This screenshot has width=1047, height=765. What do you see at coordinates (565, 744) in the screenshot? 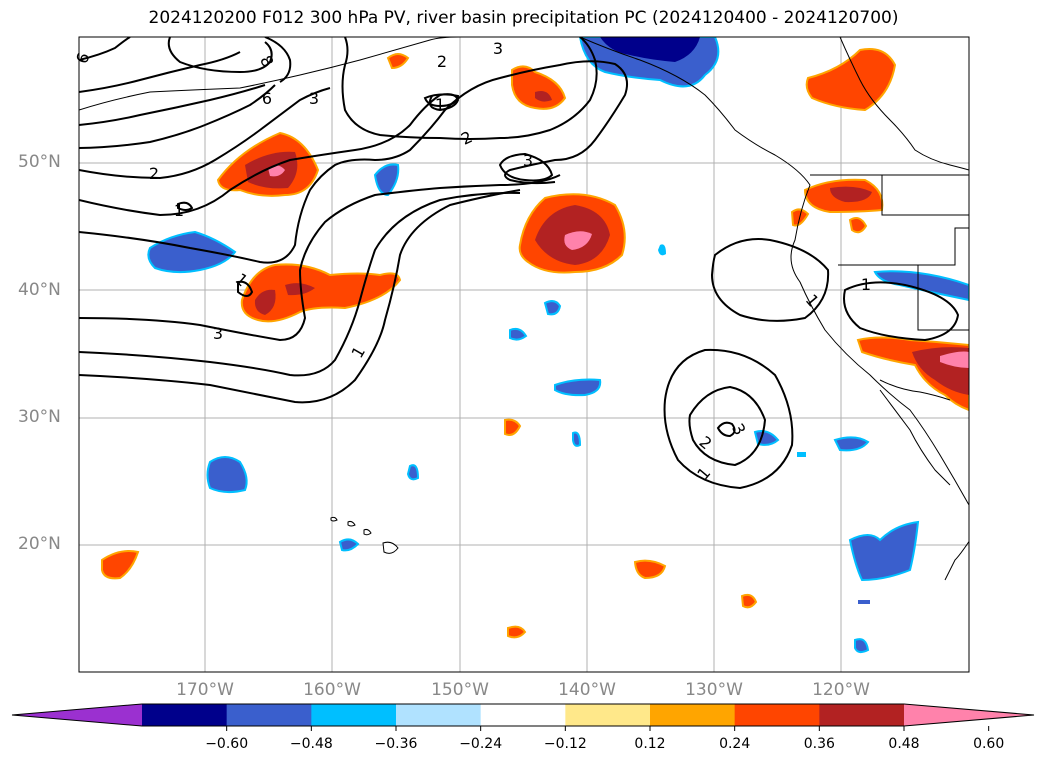
I see `colorbar-tick-label: −0.12` at bounding box center [565, 744].